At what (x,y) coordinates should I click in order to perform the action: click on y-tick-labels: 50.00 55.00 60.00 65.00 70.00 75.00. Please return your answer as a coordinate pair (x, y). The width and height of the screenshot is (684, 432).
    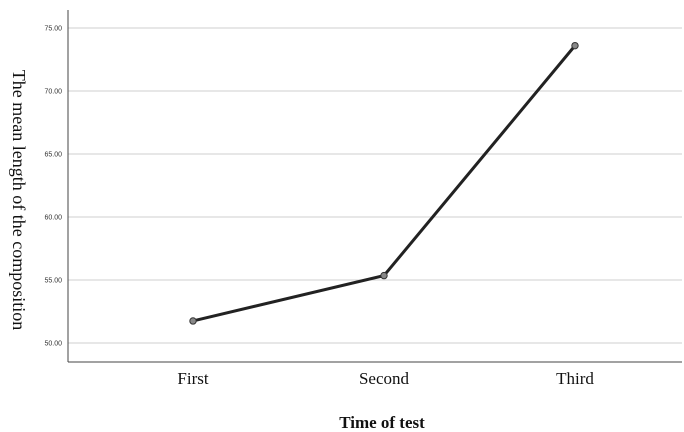
    Looking at the image, I should click on (53, 187).